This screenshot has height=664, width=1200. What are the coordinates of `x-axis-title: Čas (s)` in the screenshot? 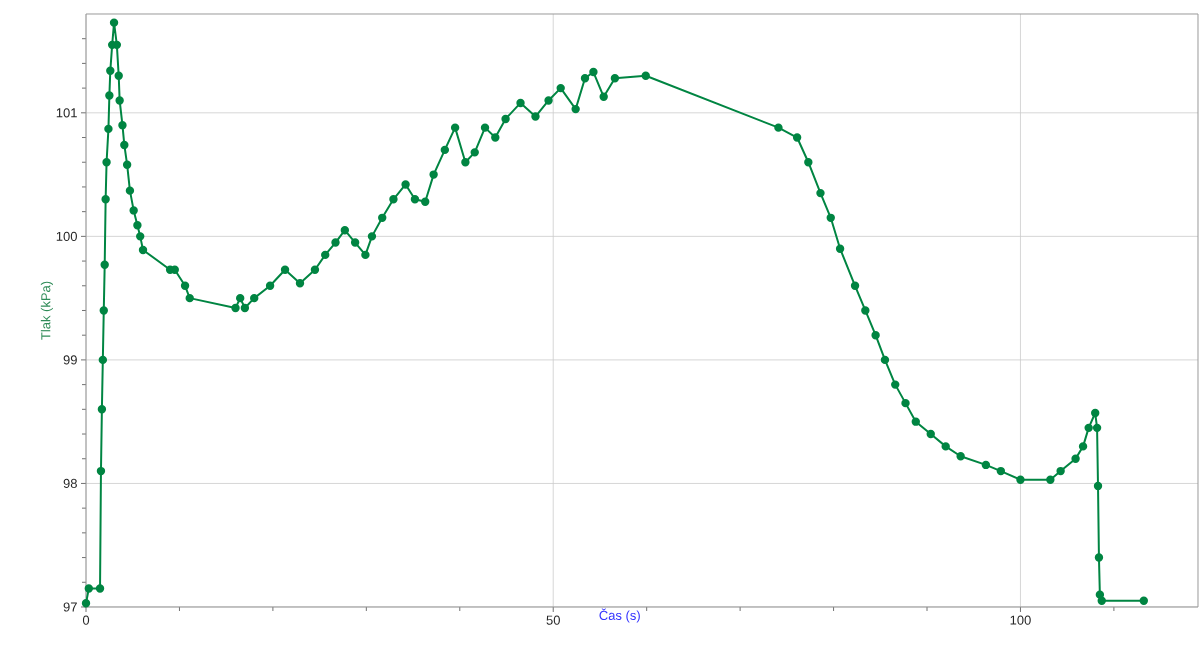 It's located at (619, 615).